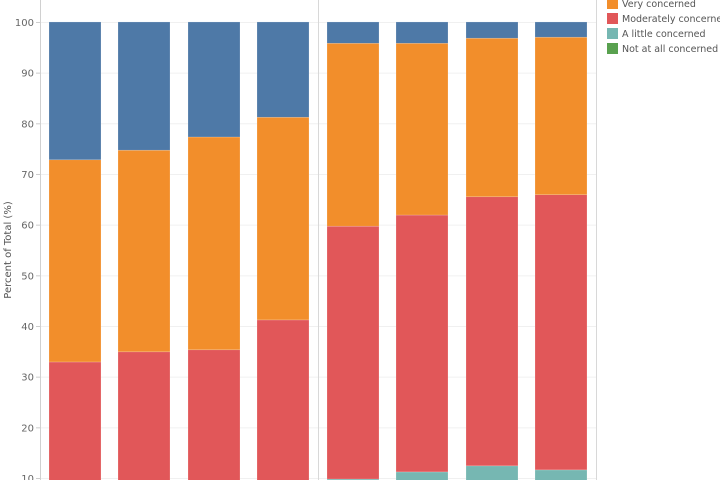 This screenshot has width=720, height=484. Describe the element at coordinates (27, 378) in the screenshot. I see `y-tick-label: 30` at that location.